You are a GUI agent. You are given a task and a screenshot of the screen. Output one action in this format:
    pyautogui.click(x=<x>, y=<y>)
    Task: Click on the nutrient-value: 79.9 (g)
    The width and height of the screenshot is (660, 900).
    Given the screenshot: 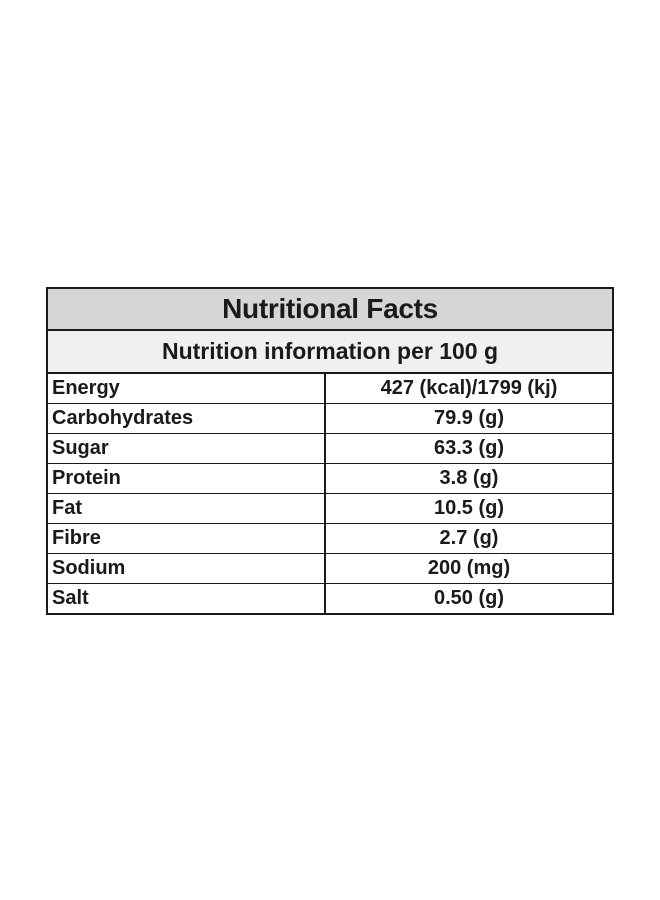 What is the action you would take?
    pyautogui.click(x=468, y=418)
    